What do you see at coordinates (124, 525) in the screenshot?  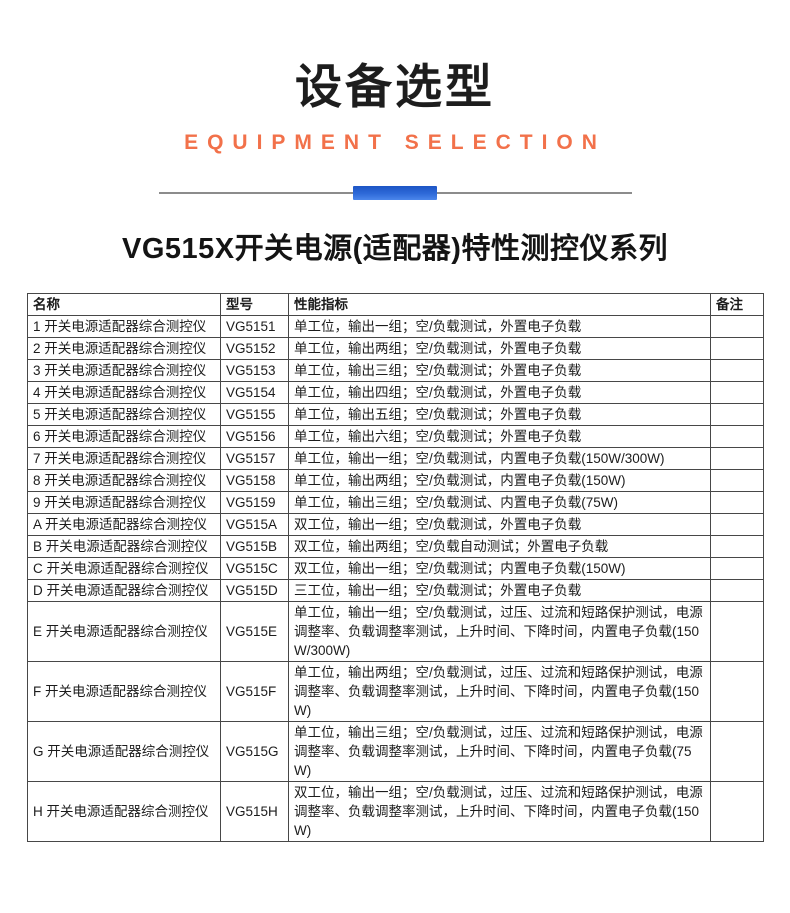 I see `product-name-cell: A 开关电源适配器综合测控仪` at bounding box center [124, 525].